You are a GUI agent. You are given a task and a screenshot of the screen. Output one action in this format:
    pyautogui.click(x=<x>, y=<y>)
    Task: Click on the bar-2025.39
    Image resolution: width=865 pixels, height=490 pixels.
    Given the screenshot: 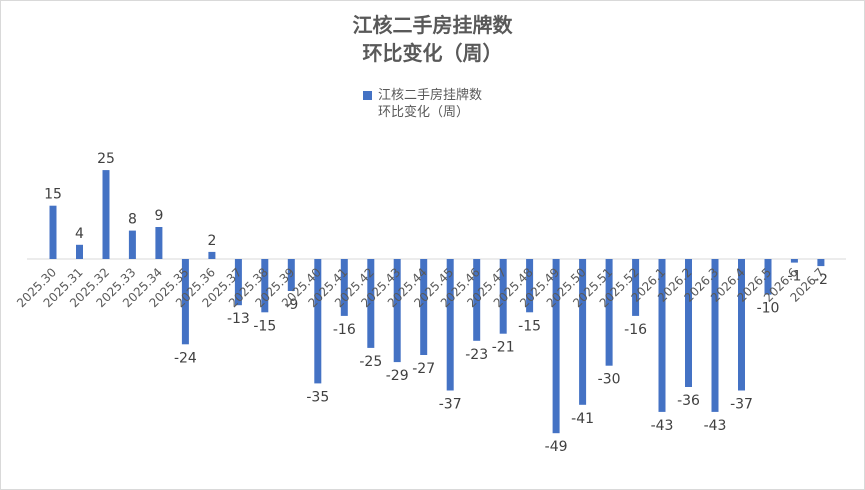 What is the action you would take?
    pyautogui.click(x=291, y=275)
    